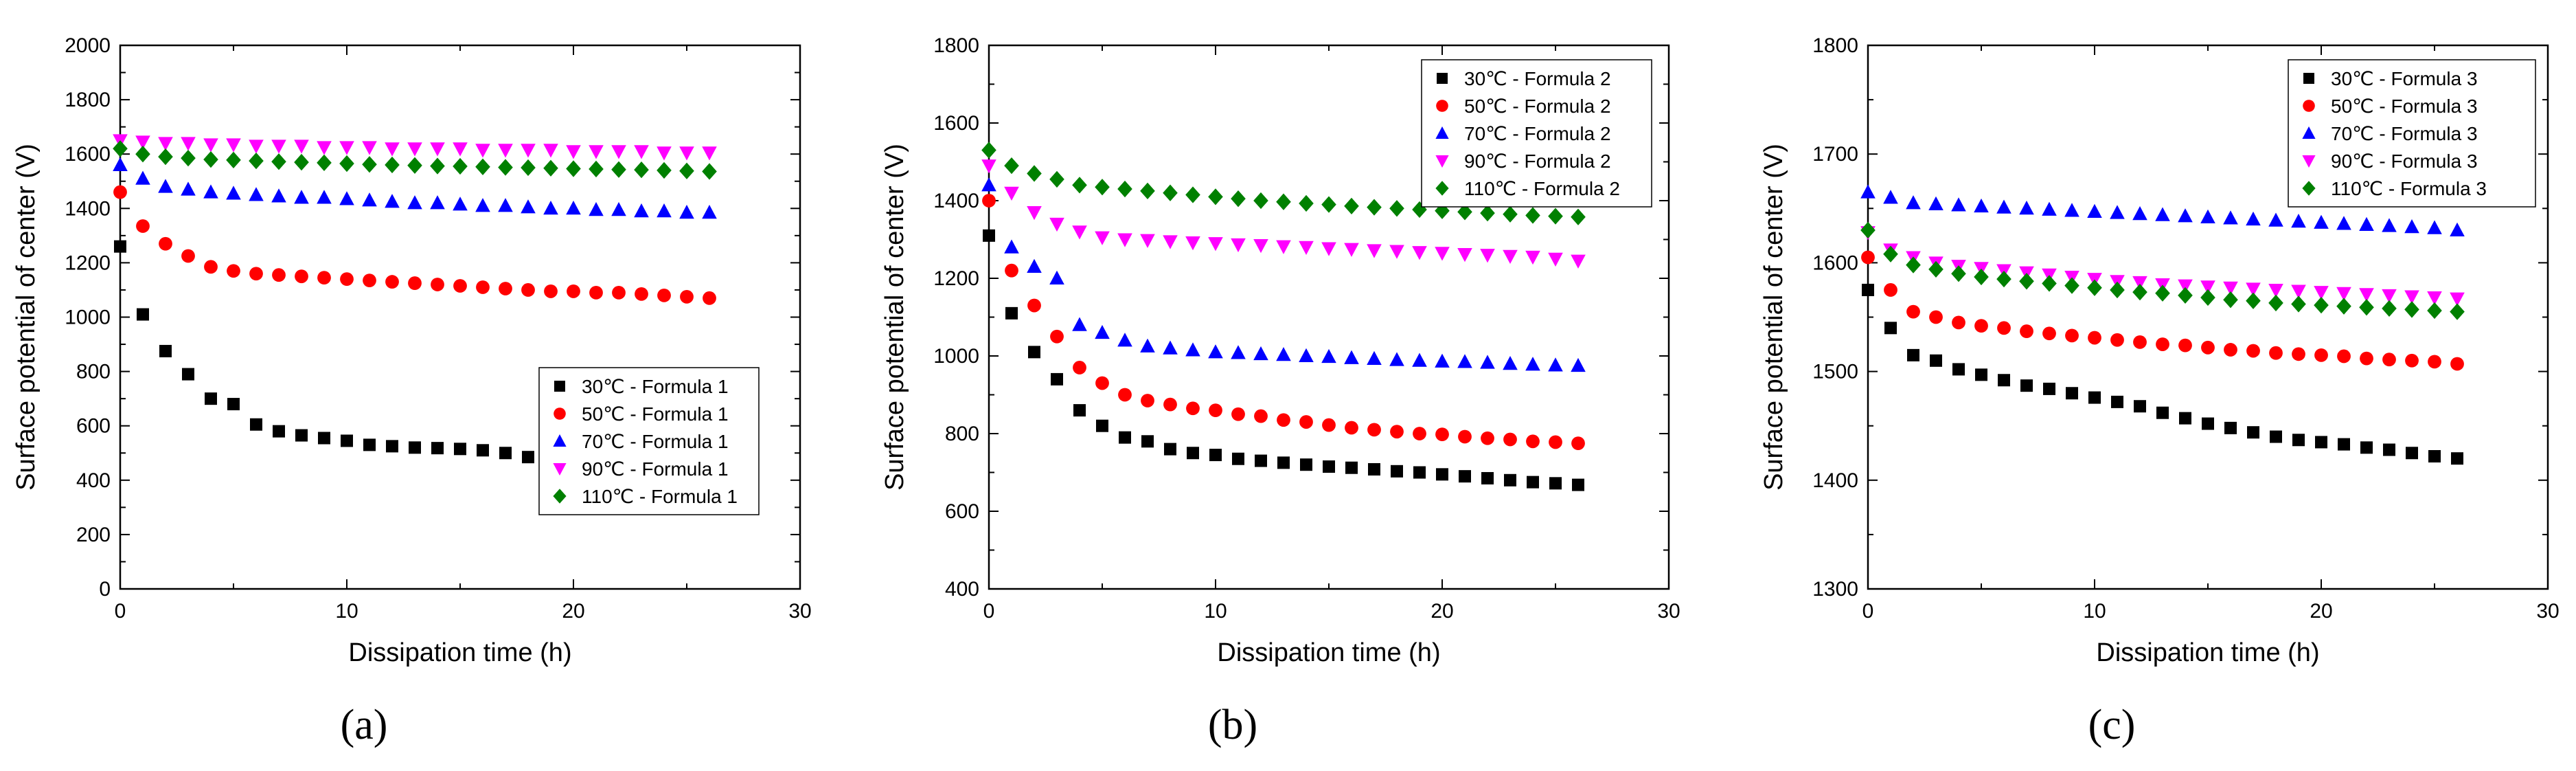 This screenshot has height=771, width=2576. What do you see at coordinates (1835, 263) in the screenshot?
I see `y-tick-label: 1600` at bounding box center [1835, 263].